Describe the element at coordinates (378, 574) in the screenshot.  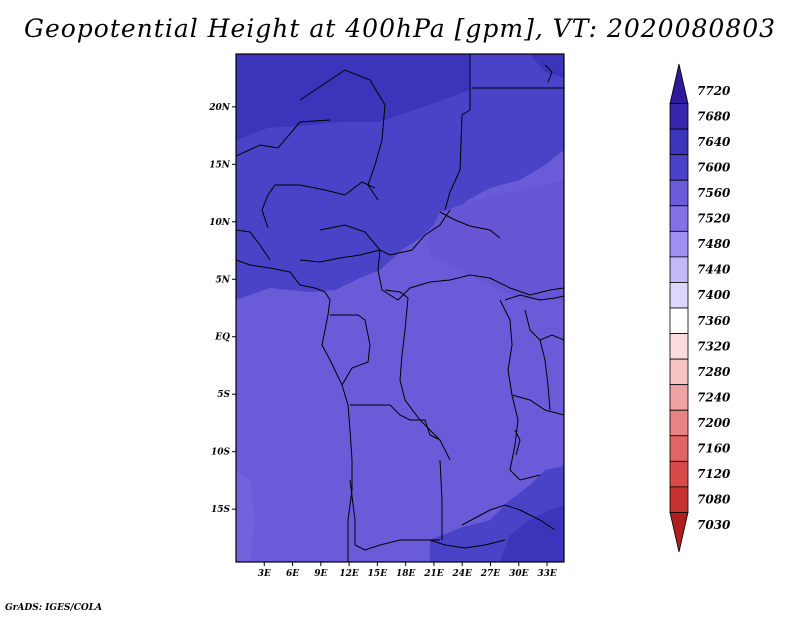
I see `lon-tick-label: 15E` at that location.